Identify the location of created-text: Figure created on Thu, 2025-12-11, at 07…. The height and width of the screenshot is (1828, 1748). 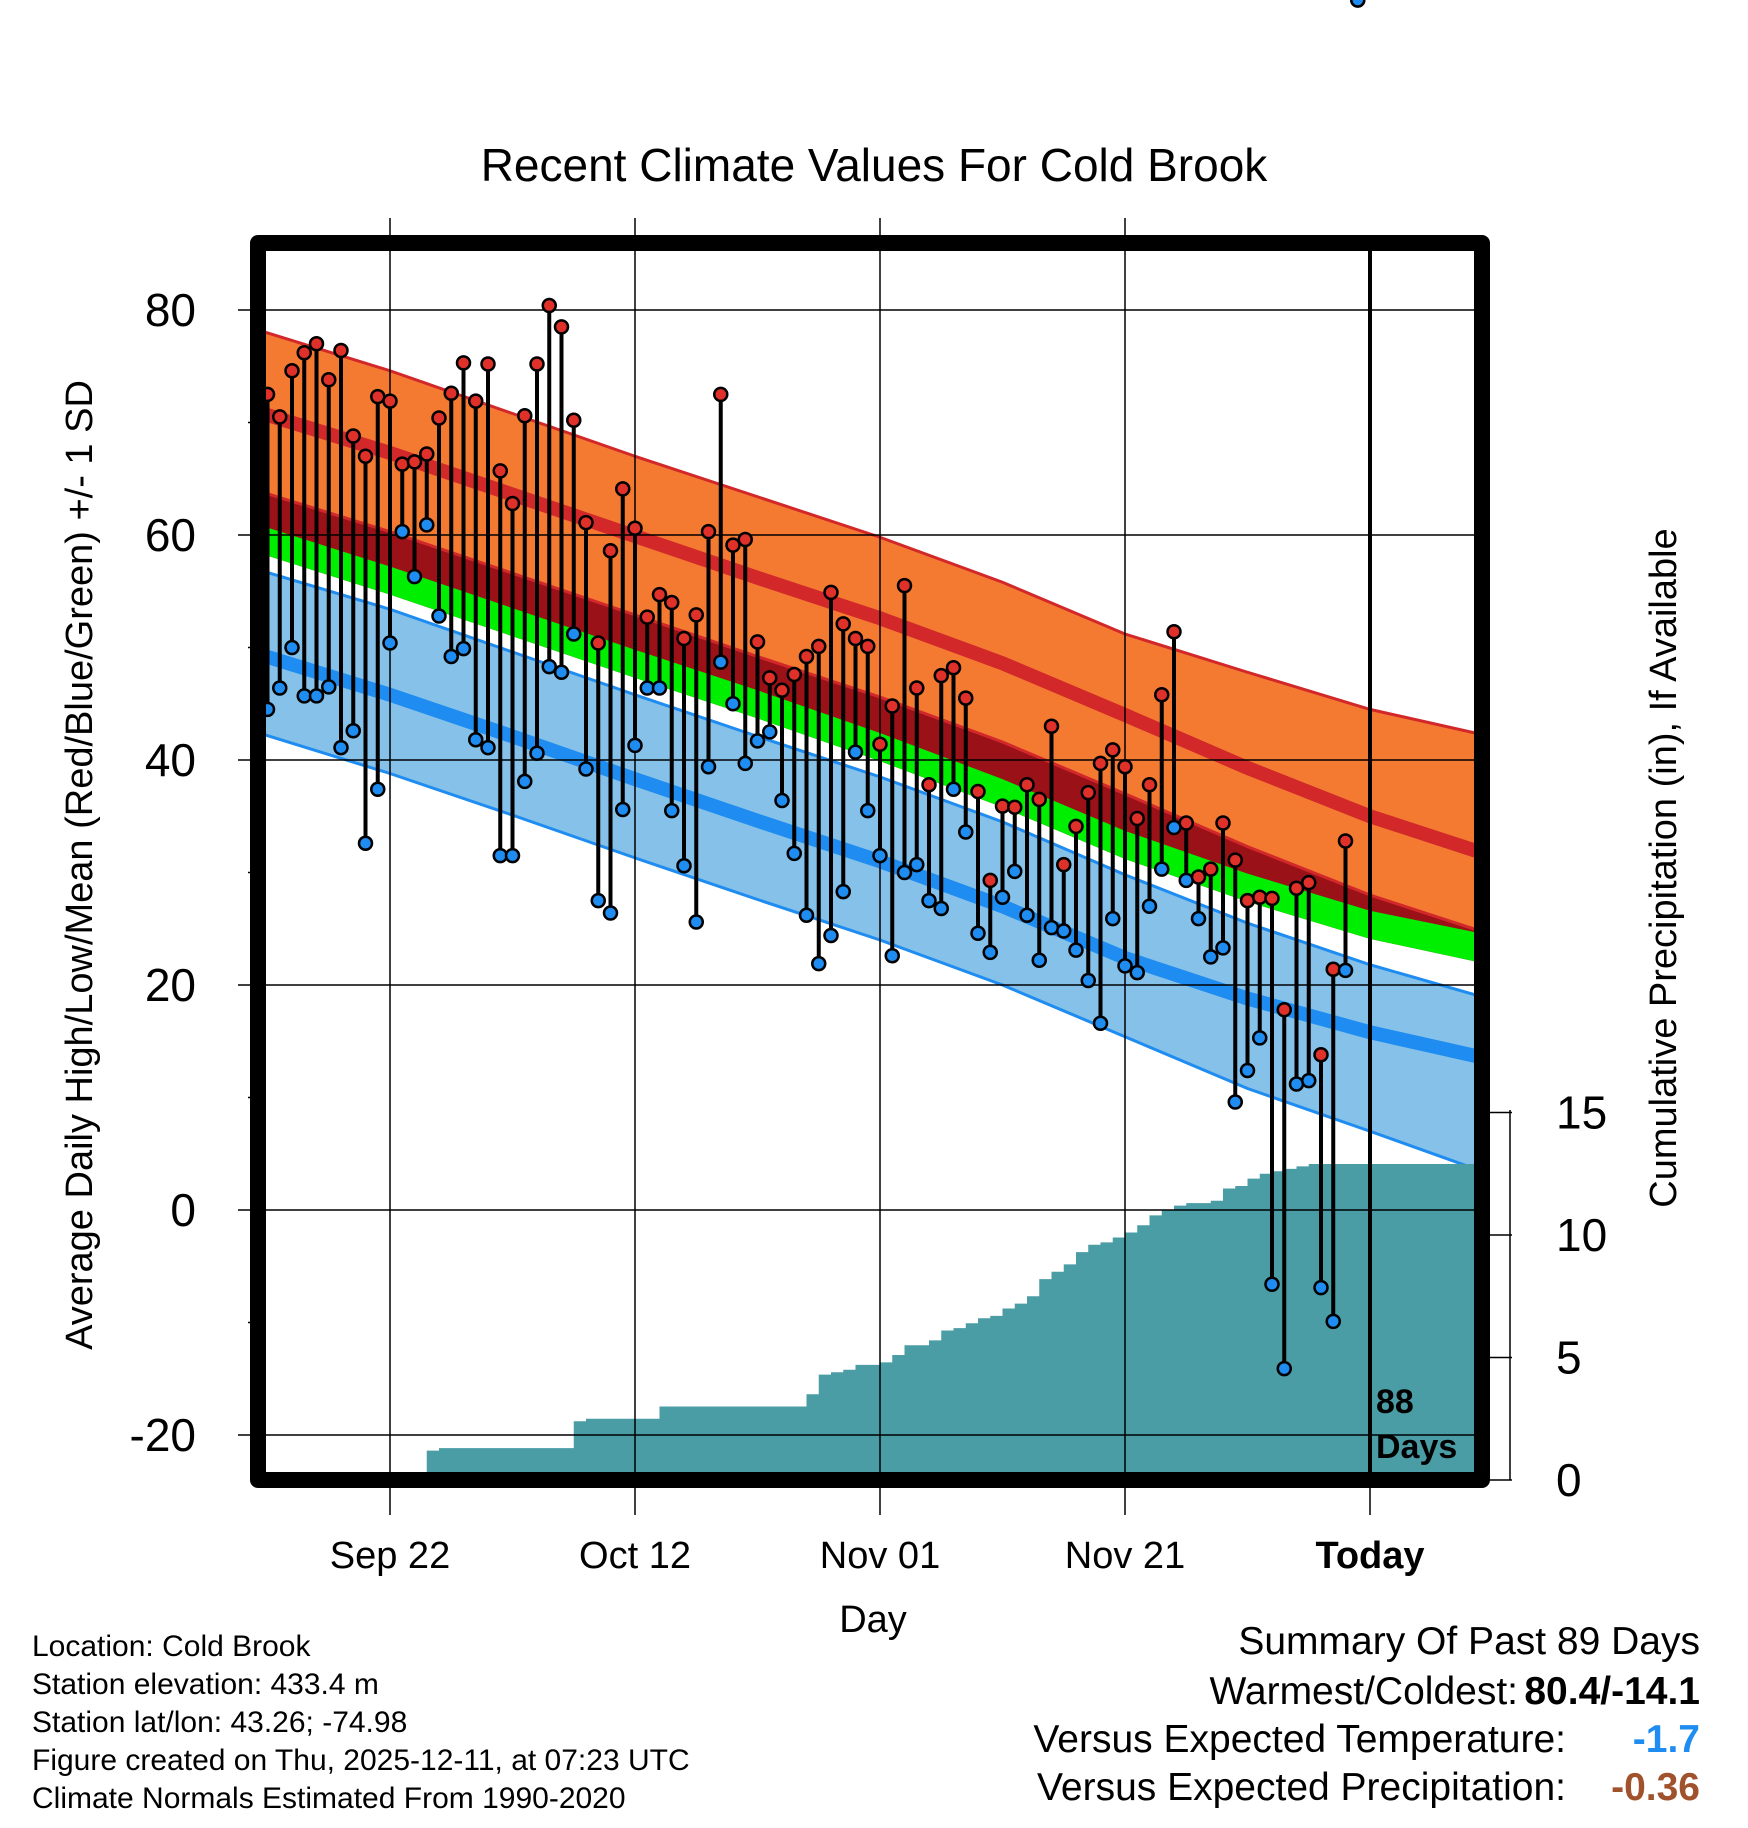
(361, 1760).